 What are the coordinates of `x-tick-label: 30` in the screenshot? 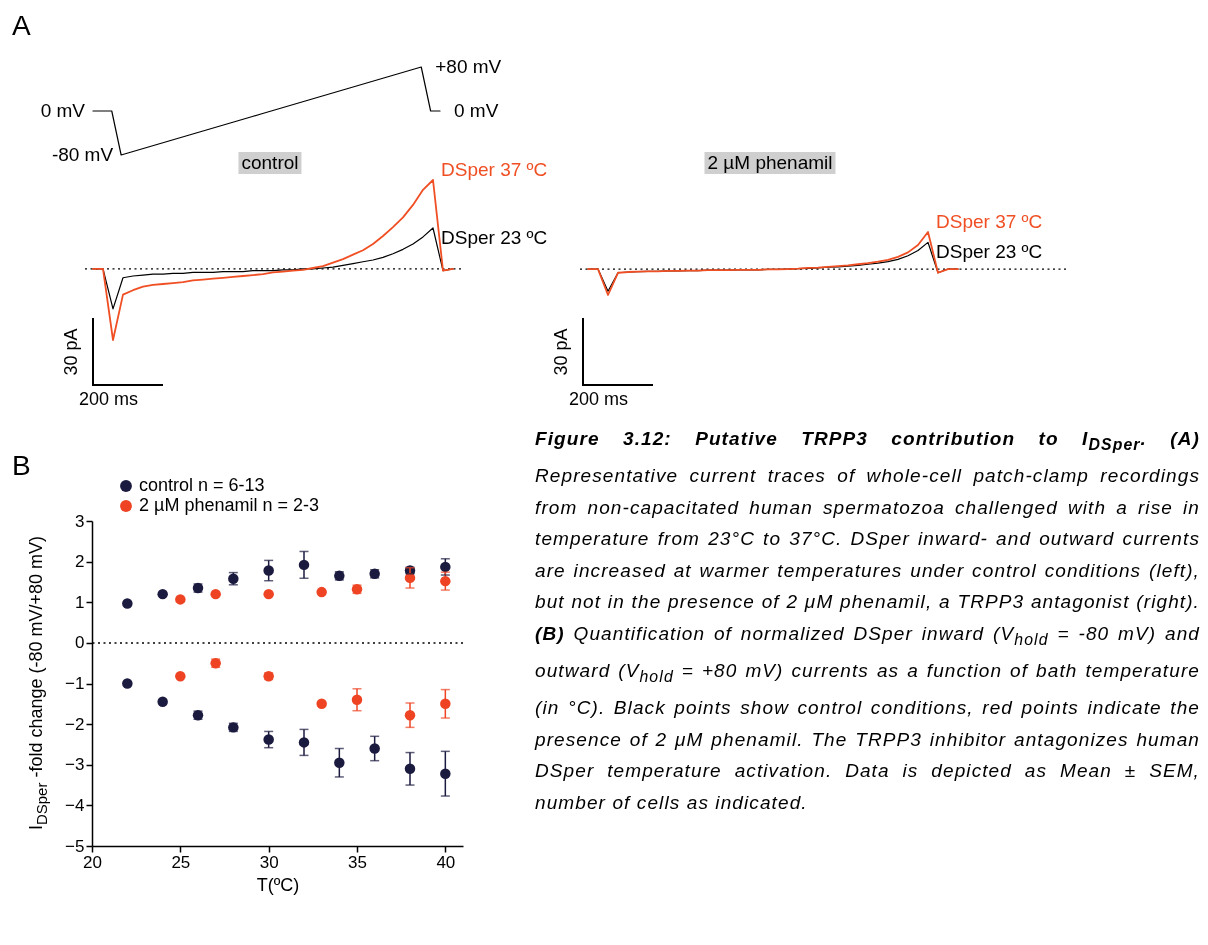 It's located at (269, 862).